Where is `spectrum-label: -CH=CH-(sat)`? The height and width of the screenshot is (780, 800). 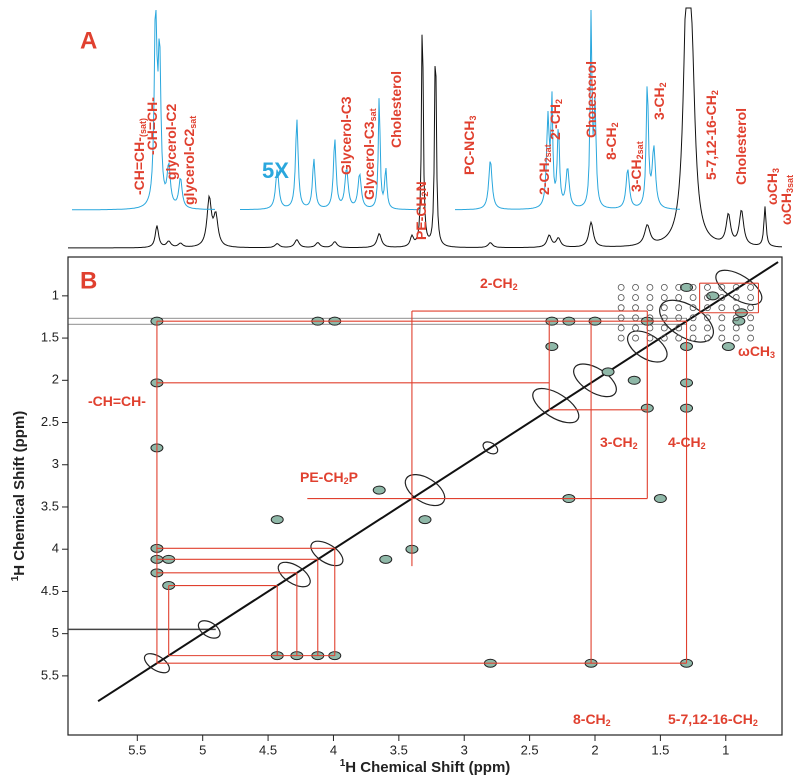
spectrum-label: -CH=CH-(sat) is located at coordinates (140, 156).